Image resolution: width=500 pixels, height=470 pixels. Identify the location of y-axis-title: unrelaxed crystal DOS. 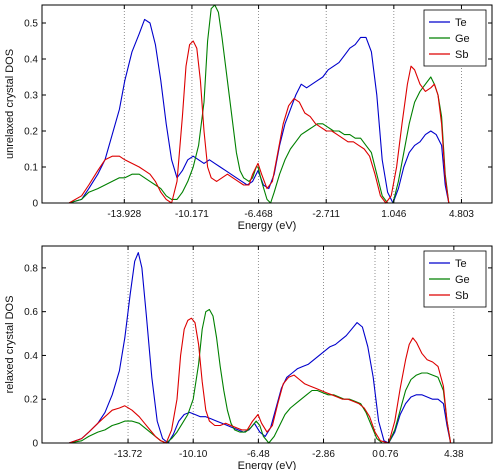
(10, 104).